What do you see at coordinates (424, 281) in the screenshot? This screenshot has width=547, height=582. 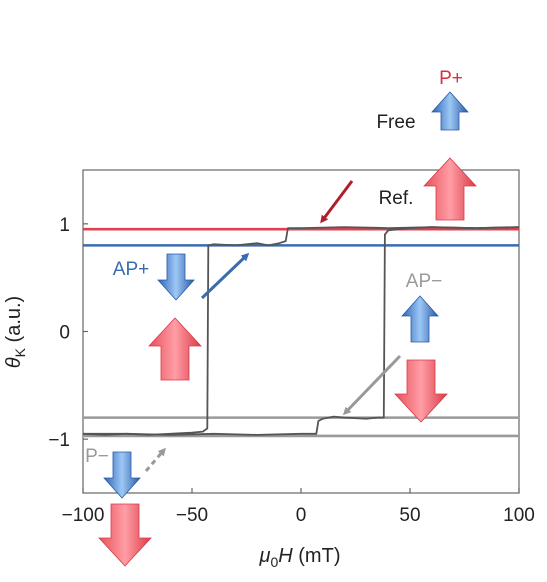 I see `label-ap-minus: AP−` at bounding box center [424, 281].